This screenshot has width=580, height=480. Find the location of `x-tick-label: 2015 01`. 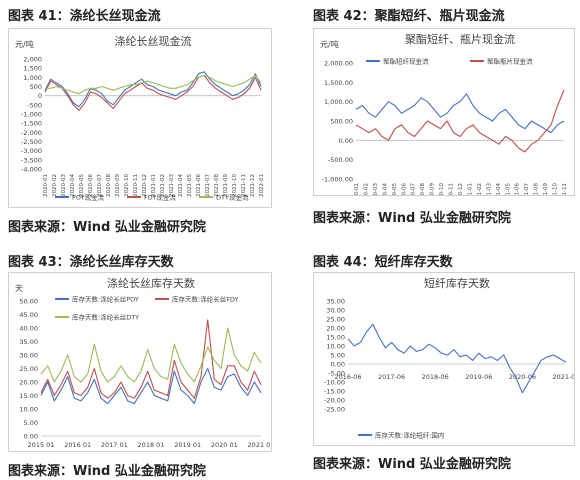

x-tick-label: 2015 01 is located at coordinates (41, 445).